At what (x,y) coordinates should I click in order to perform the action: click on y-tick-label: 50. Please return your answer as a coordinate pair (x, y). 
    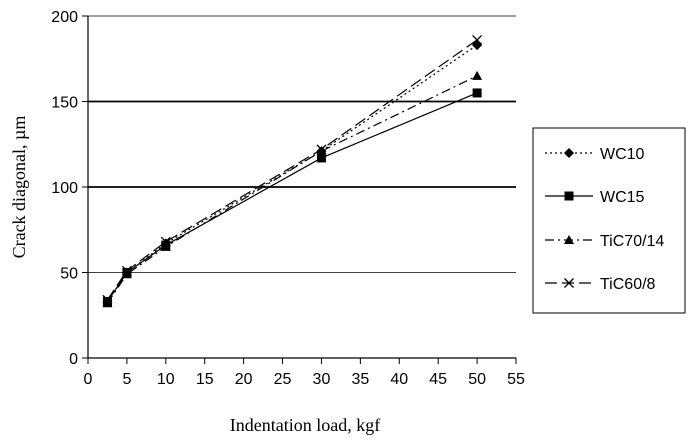
    Looking at the image, I should click on (69, 274).